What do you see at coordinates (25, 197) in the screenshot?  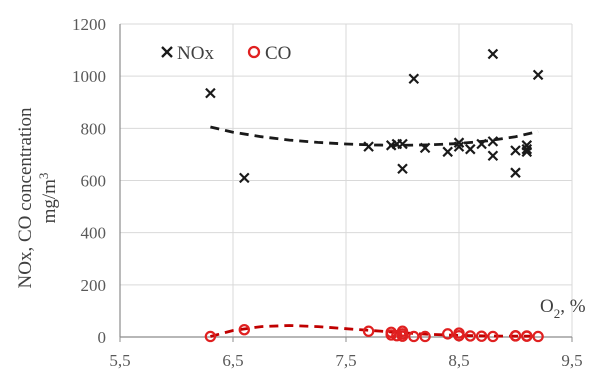 I see `y-axis-label-line1: NOx, CO concentration` at bounding box center [25, 197].